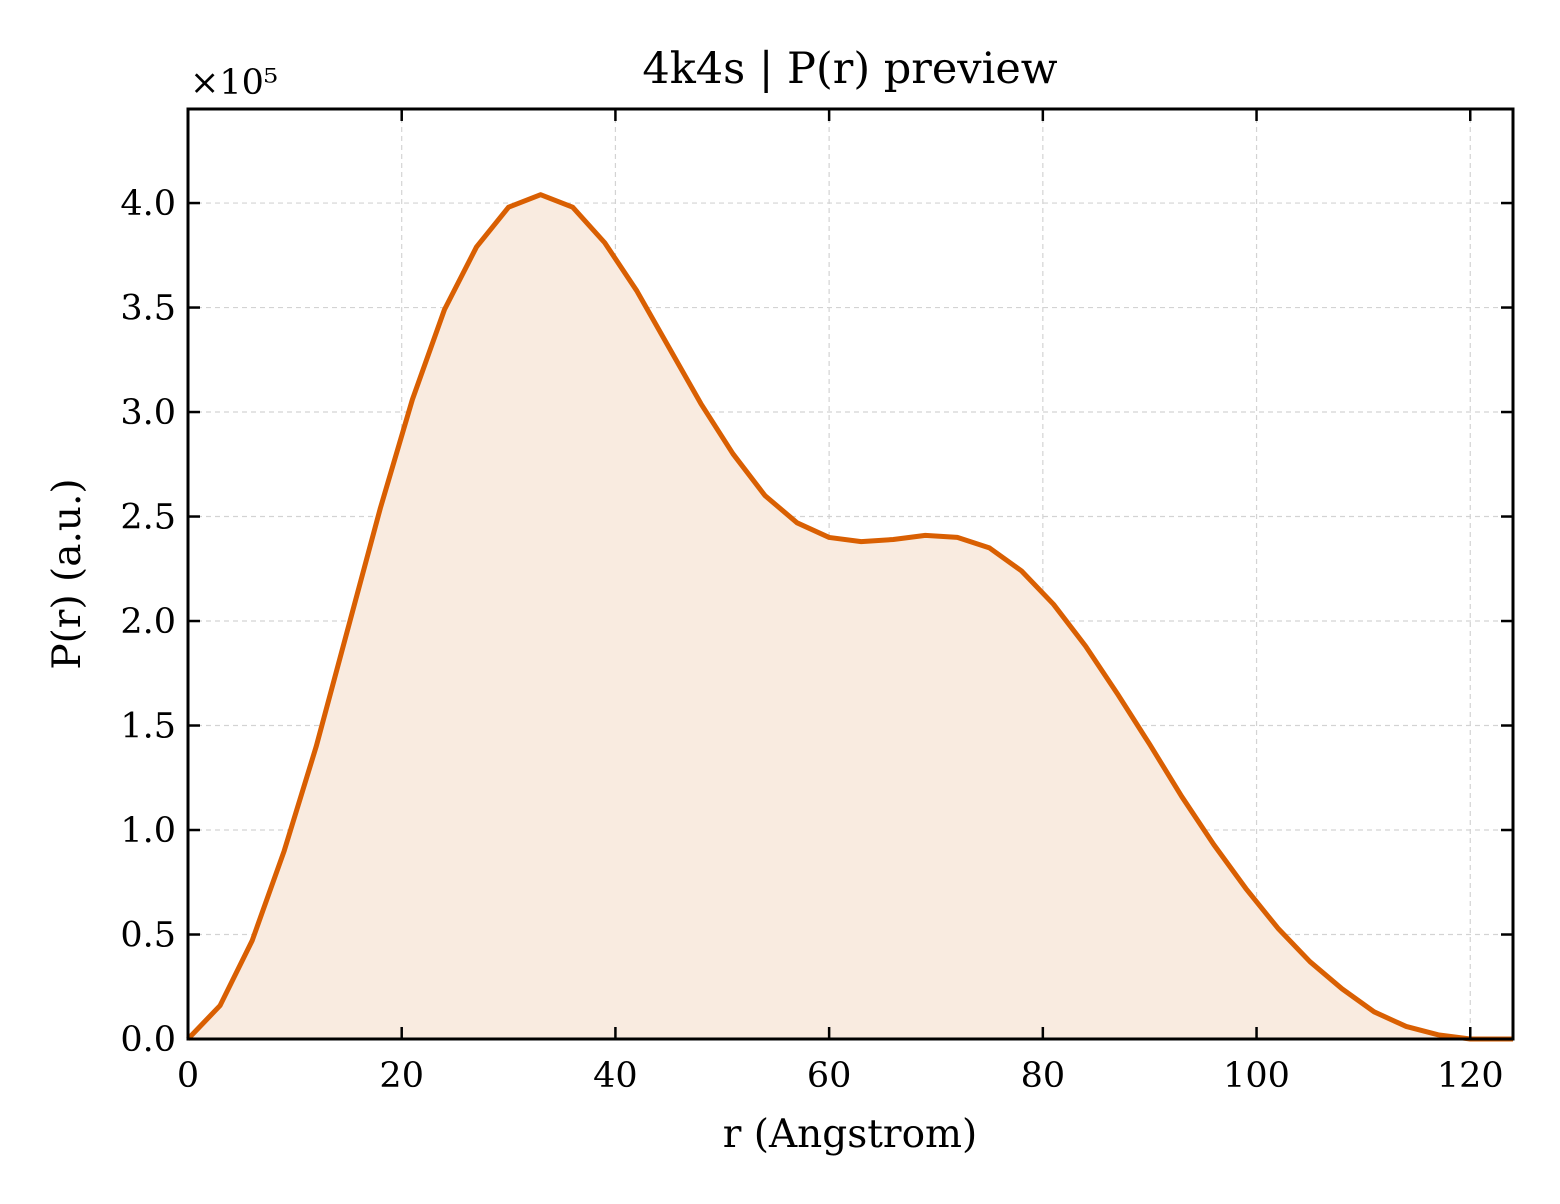 This screenshot has width=1560, height=1204. What do you see at coordinates (148, 831) in the screenshot?
I see `y-tick-label: 1.0` at bounding box center [148, 831].